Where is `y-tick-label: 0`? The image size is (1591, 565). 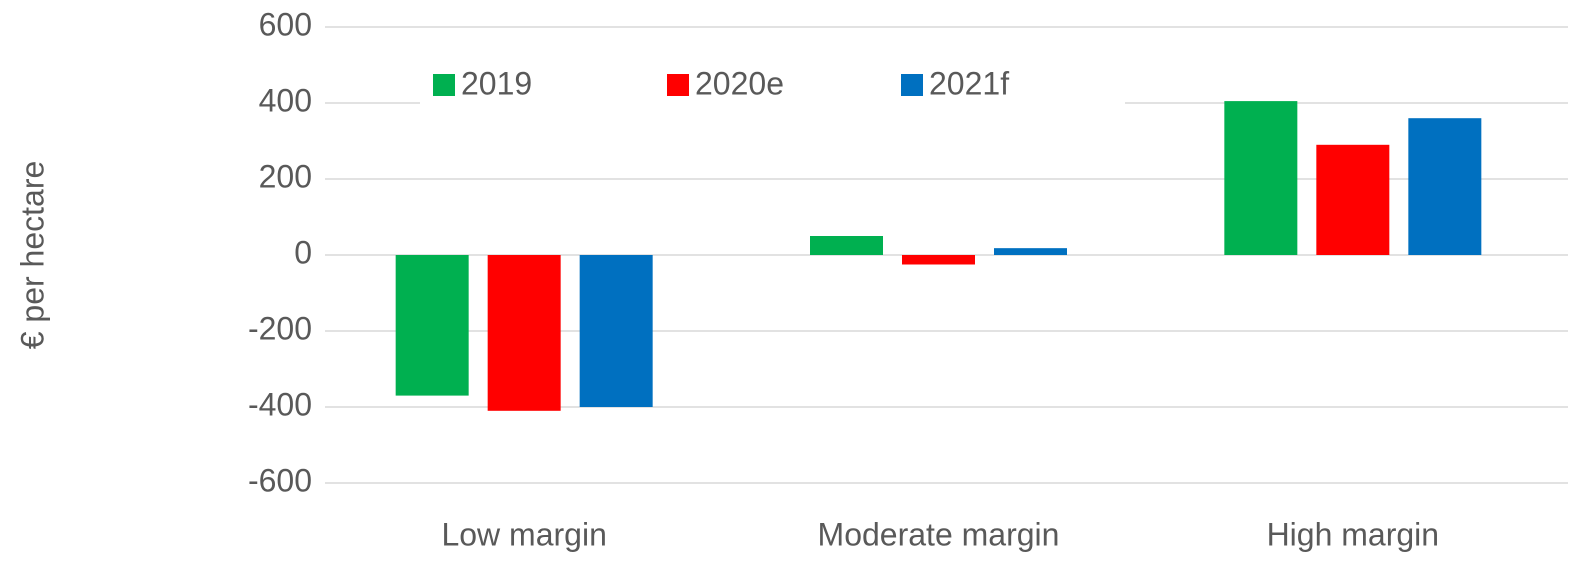
y-tick-label: 0 is located at coordinates (303, 252).